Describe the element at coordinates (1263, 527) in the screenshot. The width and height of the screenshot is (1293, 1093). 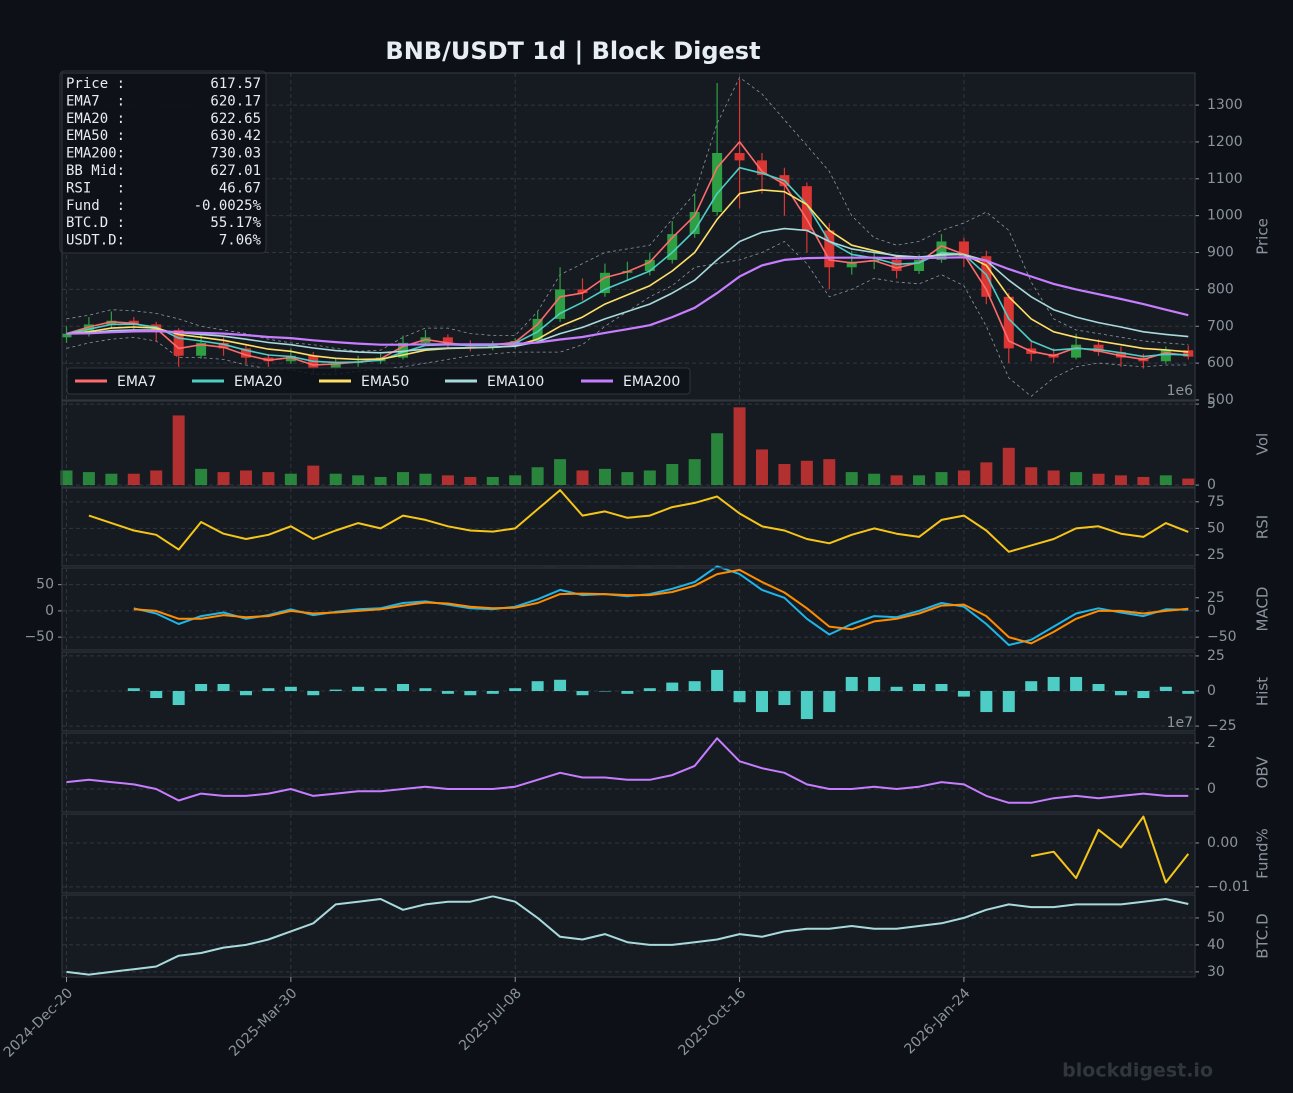
I see `y-axis-label: RSI` at that location.